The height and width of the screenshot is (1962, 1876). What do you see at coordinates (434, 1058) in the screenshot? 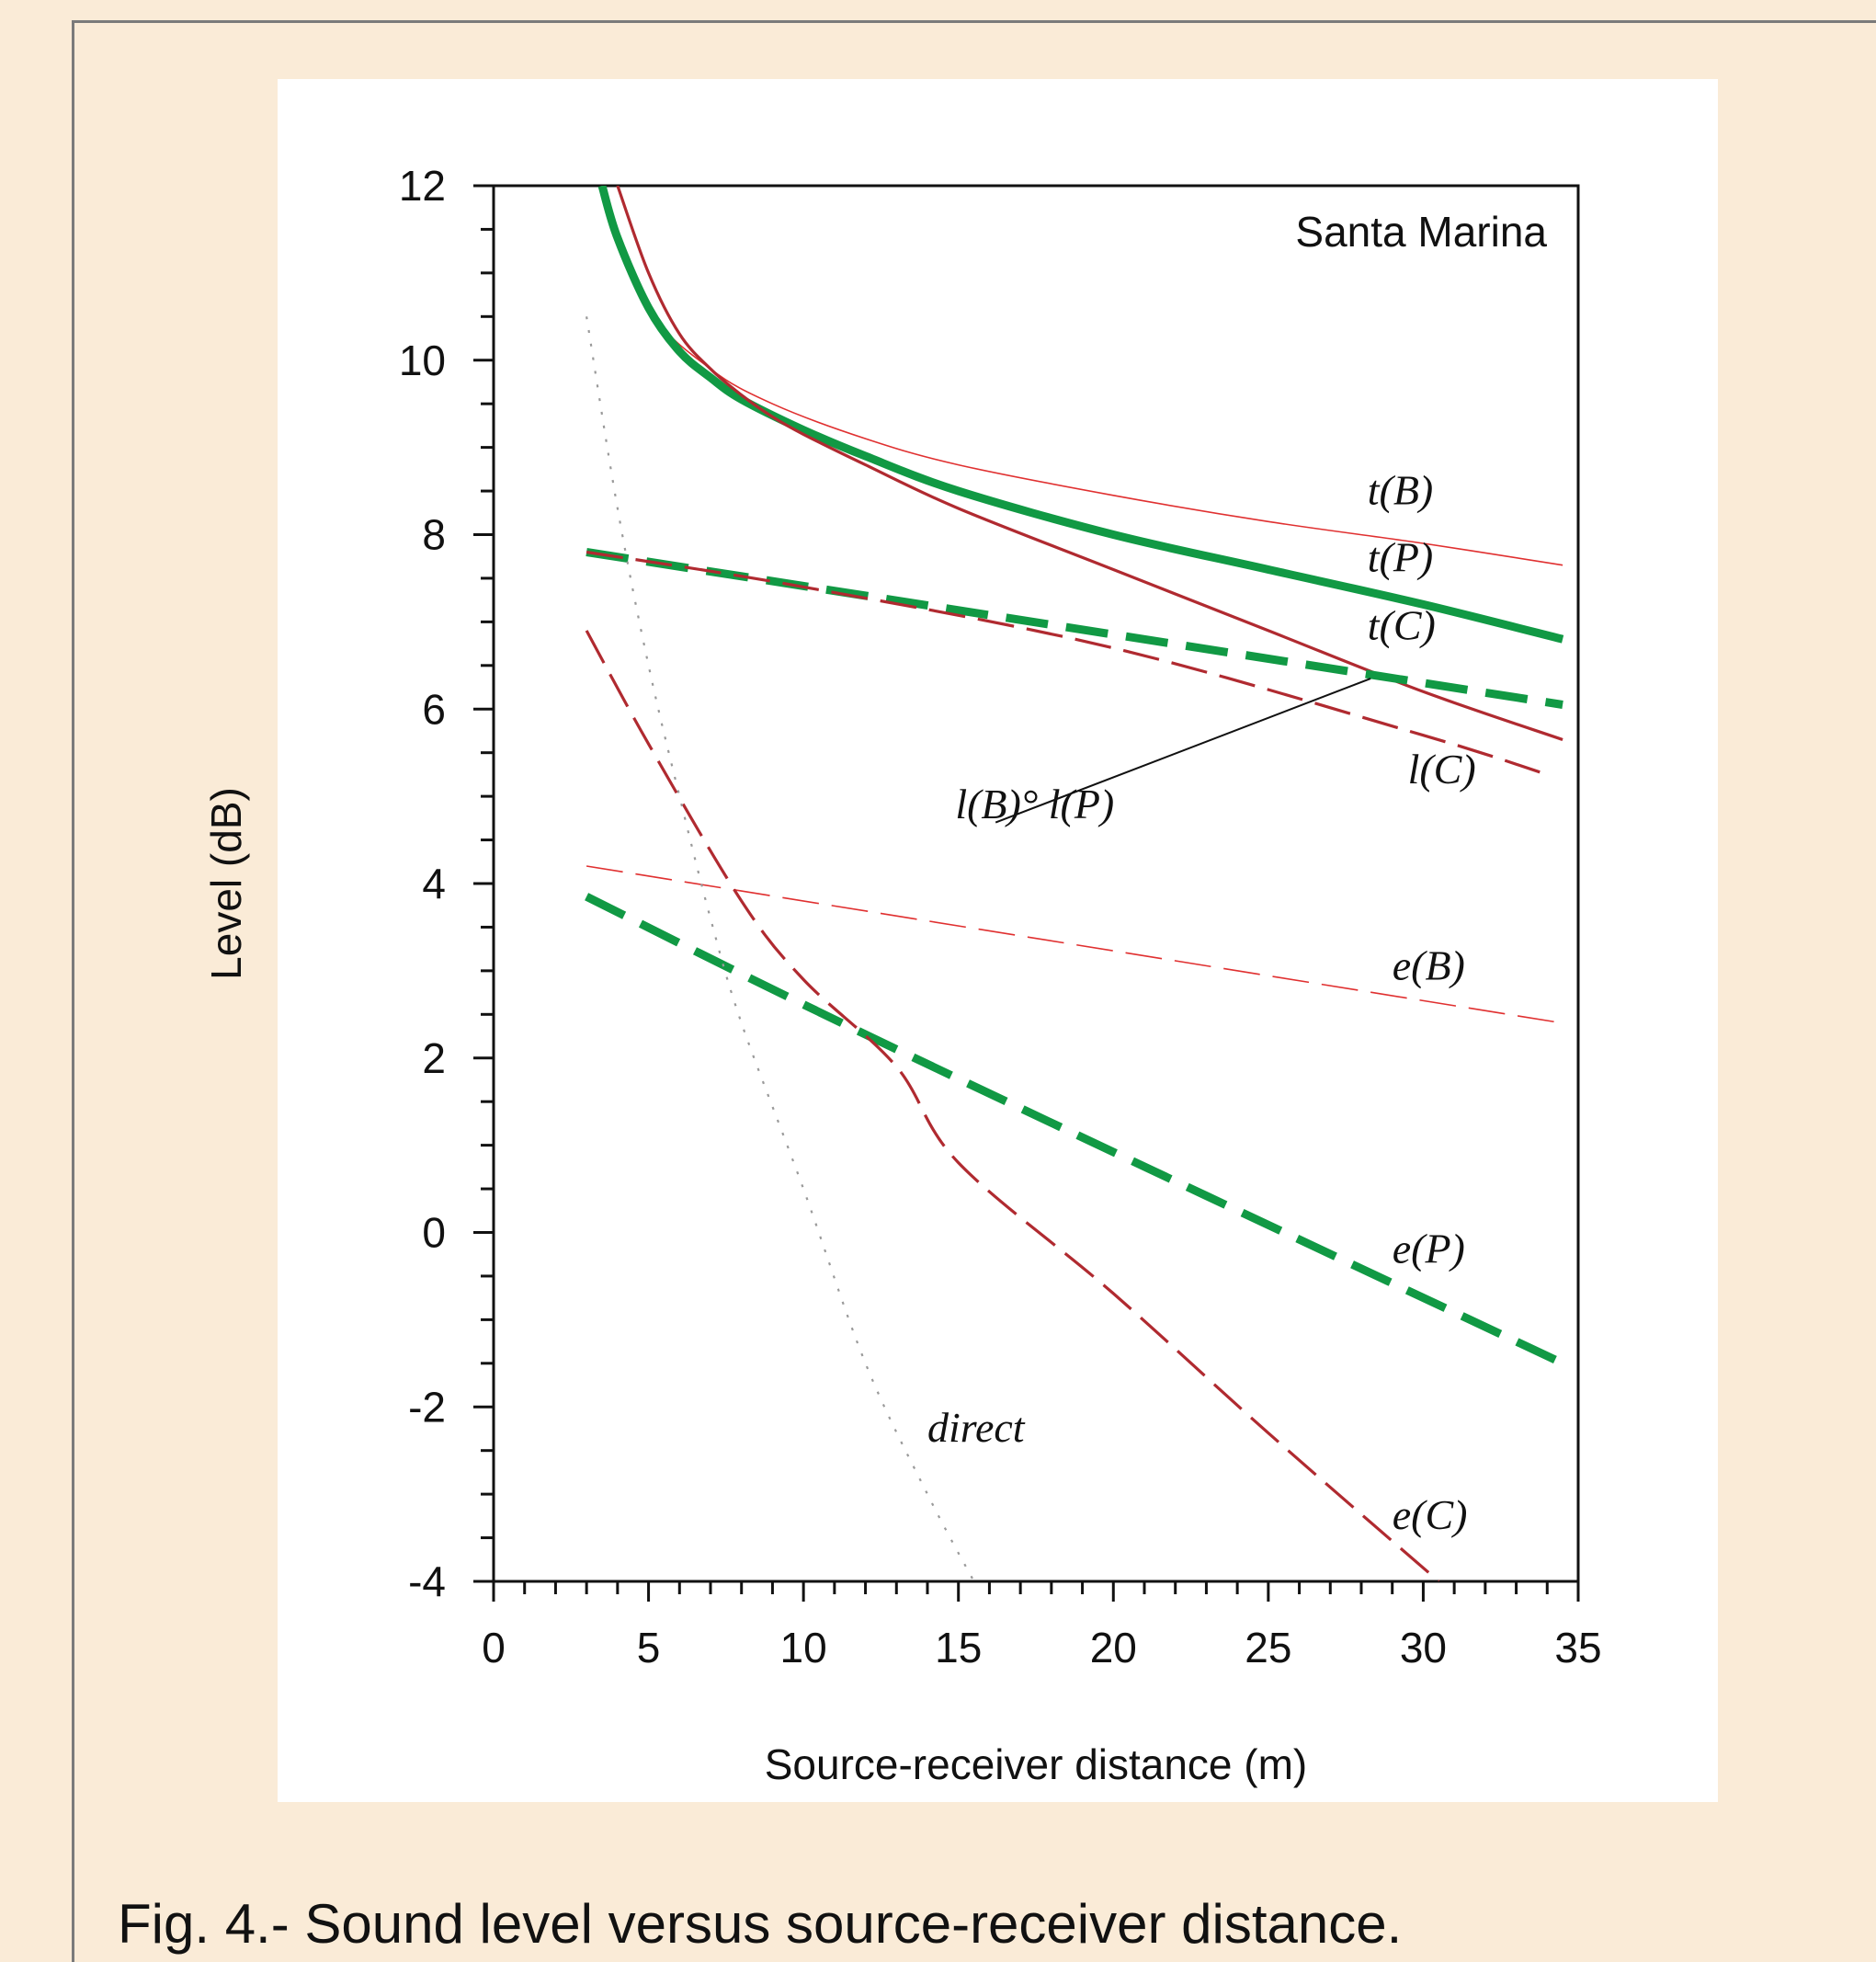
I see `y-tick-label: 2` at bounding box center [434, 1058].